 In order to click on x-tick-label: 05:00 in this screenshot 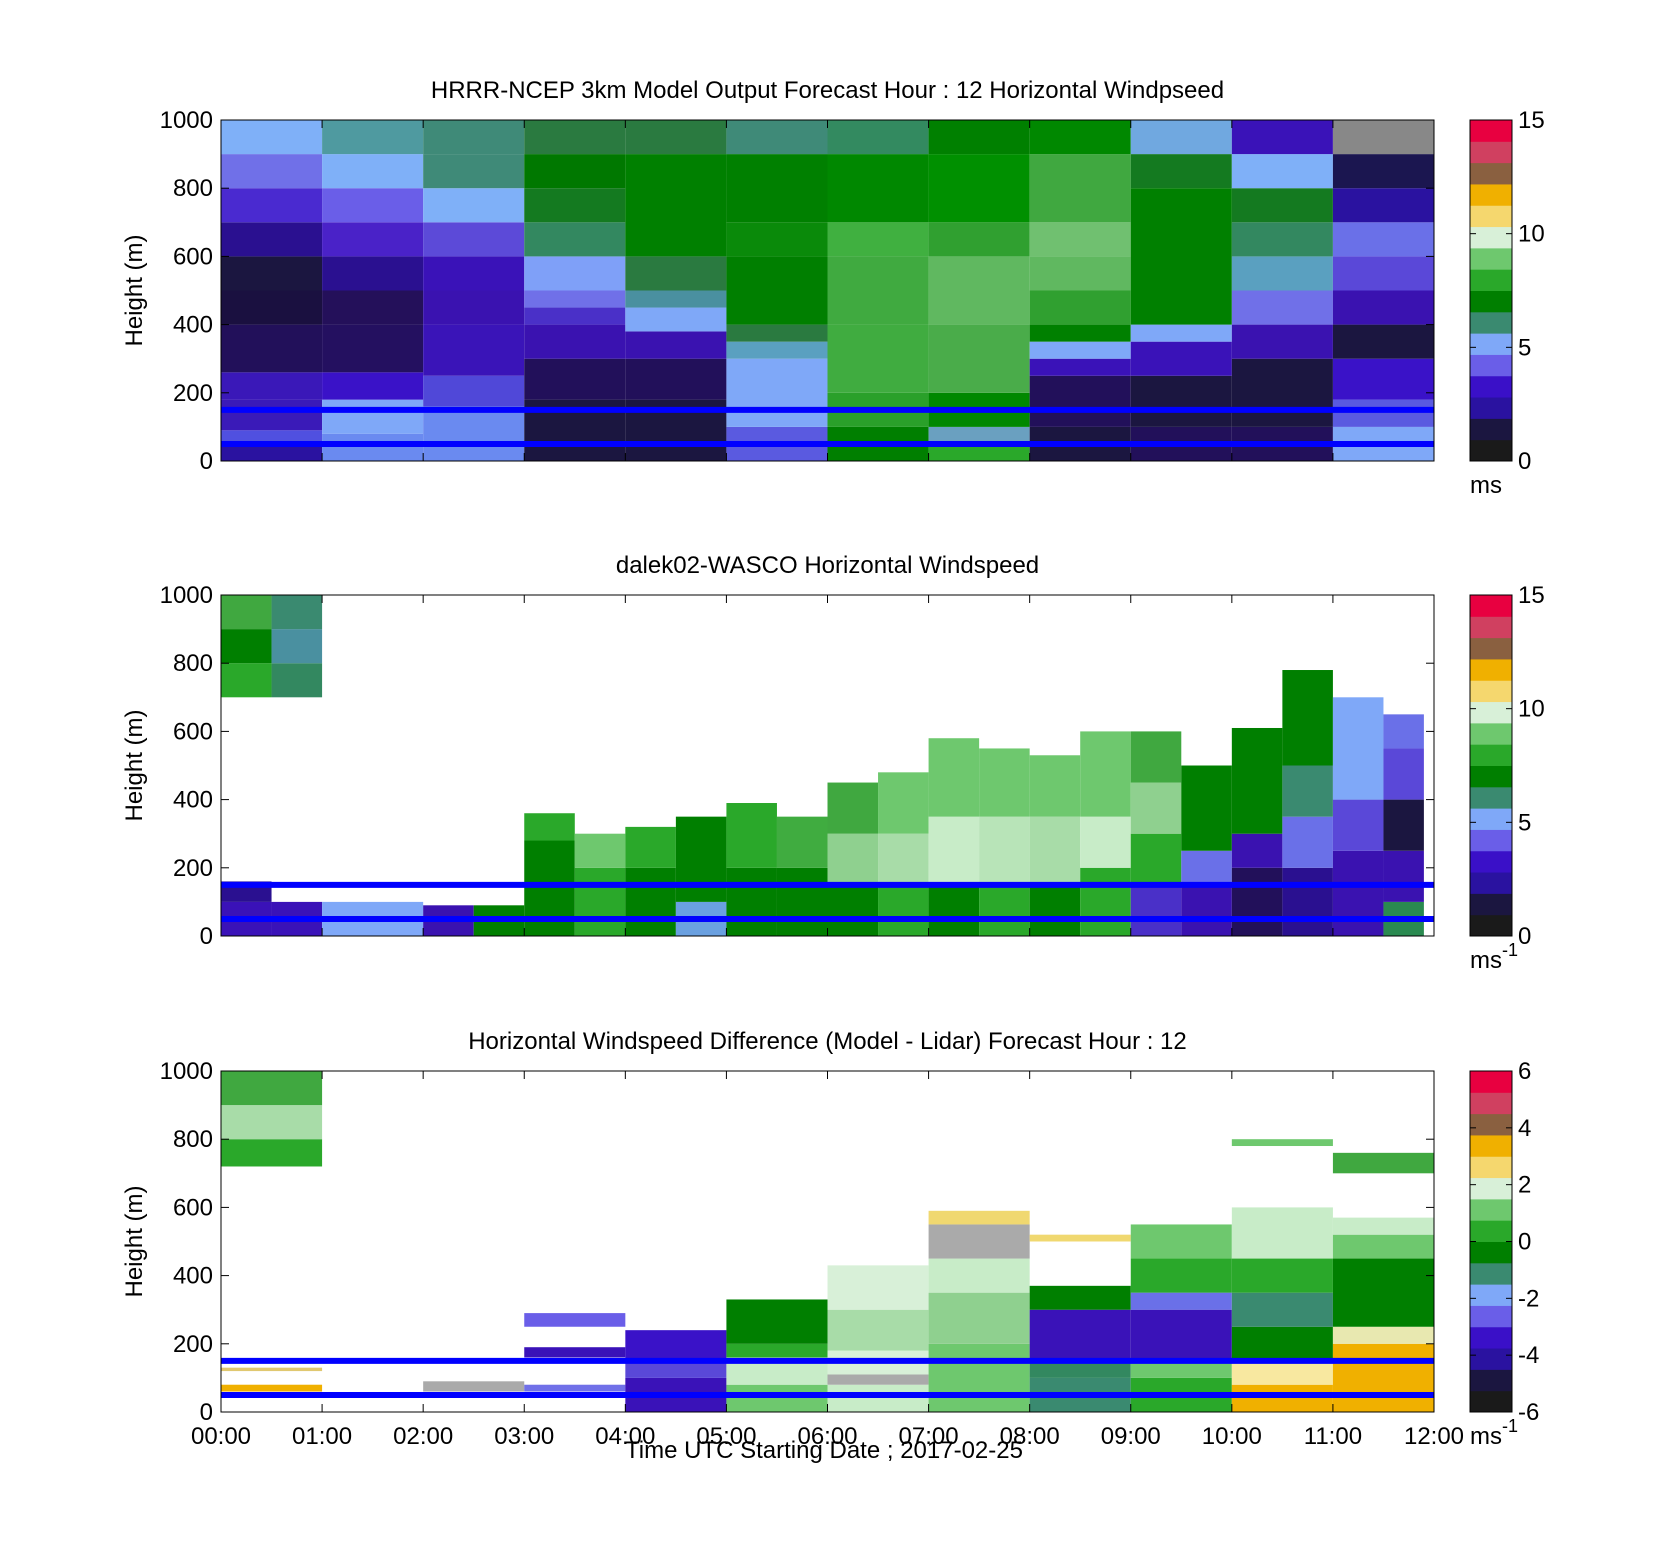, I will do `click(726, 1436)`.